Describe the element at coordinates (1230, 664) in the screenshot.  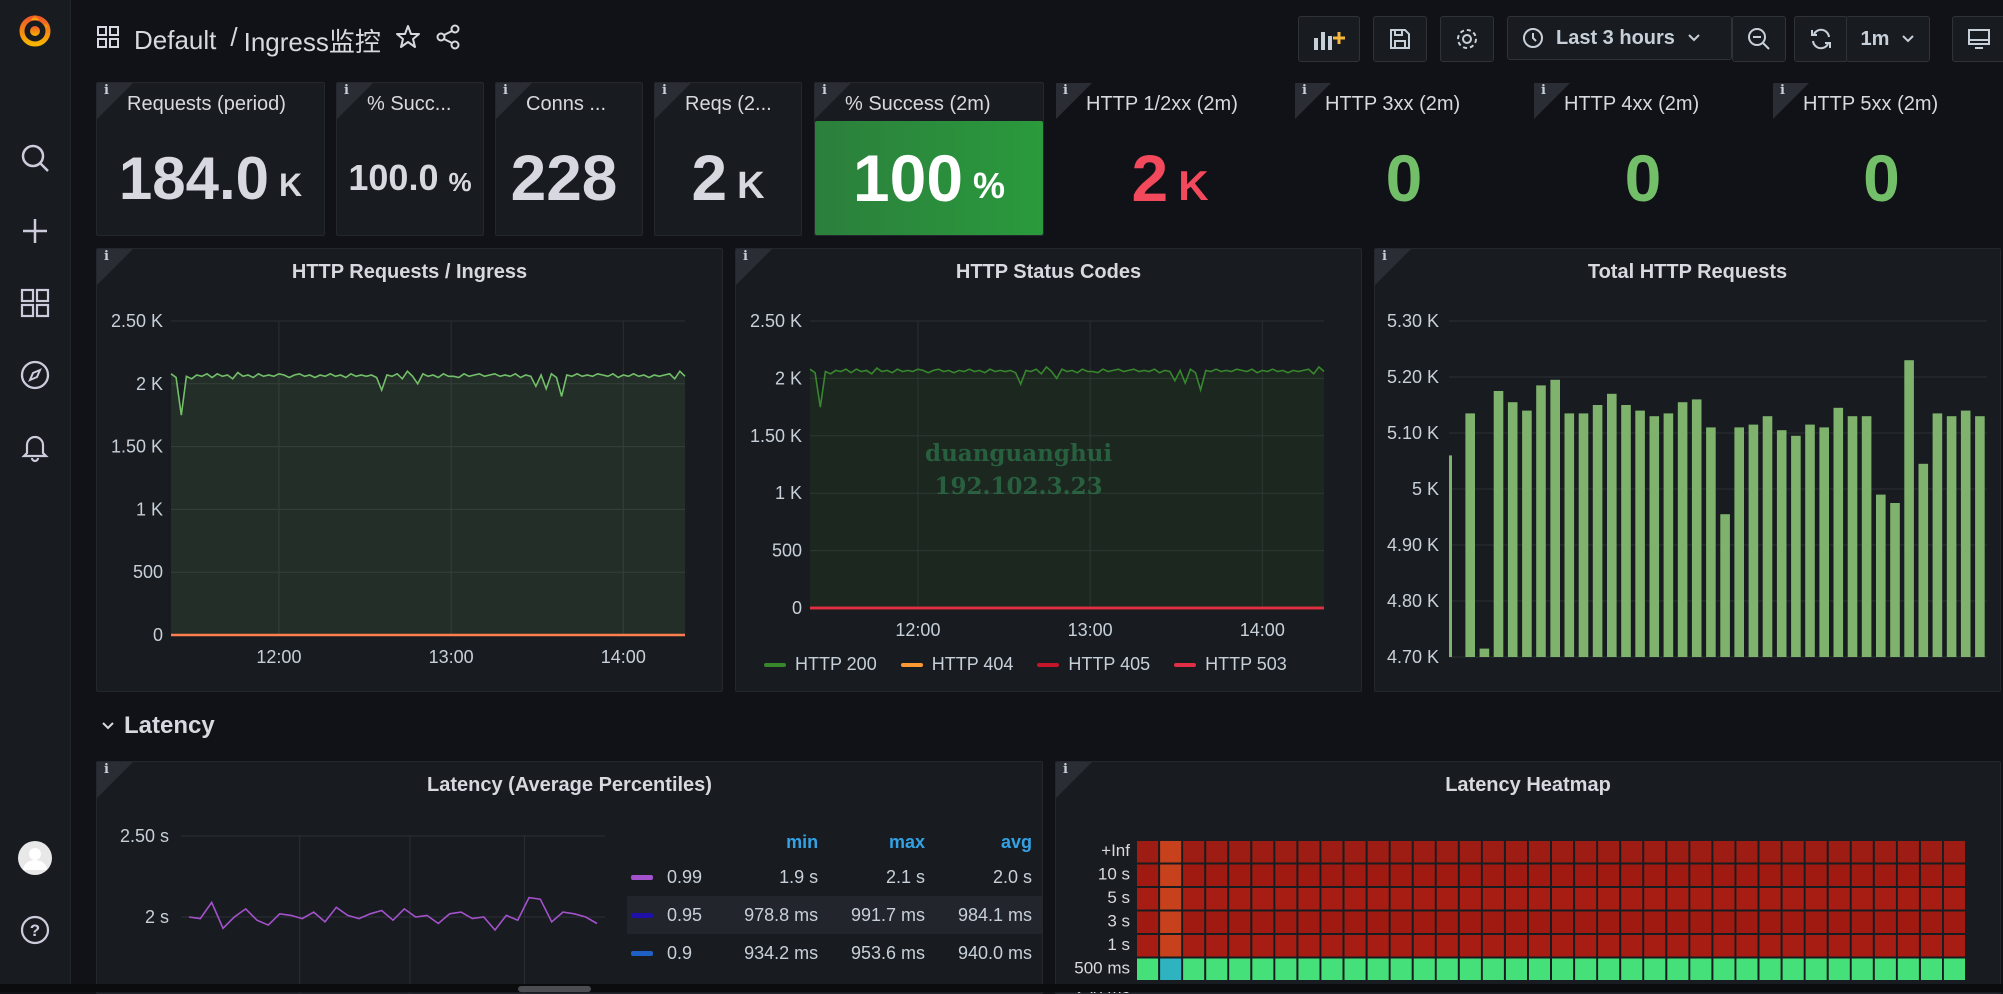
I see `legend-item: HTTP 503` at that location.